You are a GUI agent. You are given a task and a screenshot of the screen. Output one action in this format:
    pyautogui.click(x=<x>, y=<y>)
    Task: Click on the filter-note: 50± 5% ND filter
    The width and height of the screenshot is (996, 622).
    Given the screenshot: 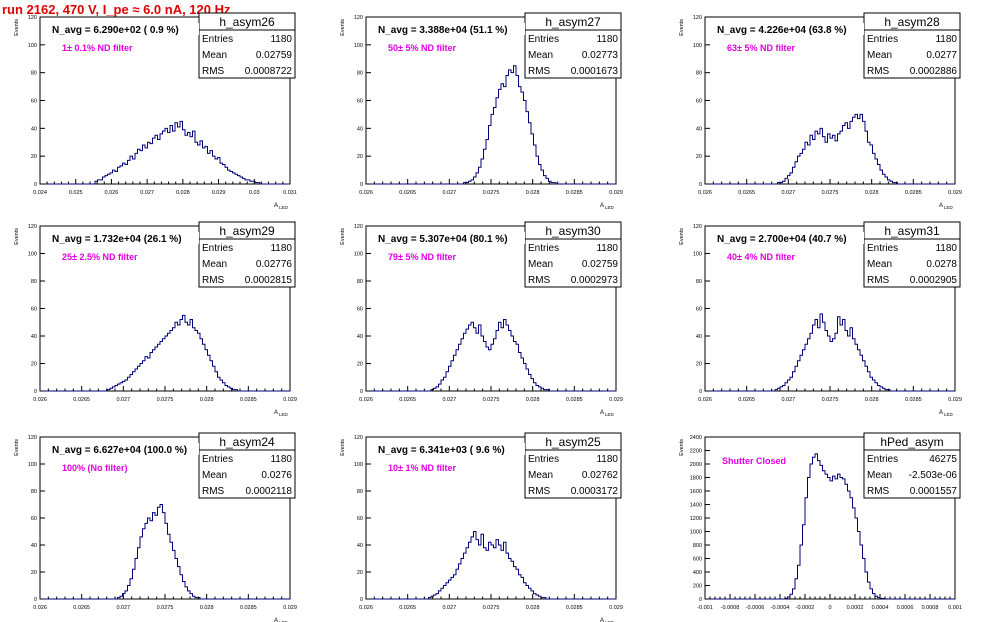 What is the action you would take?
    pyautogui.click(x=422, y=48)
    